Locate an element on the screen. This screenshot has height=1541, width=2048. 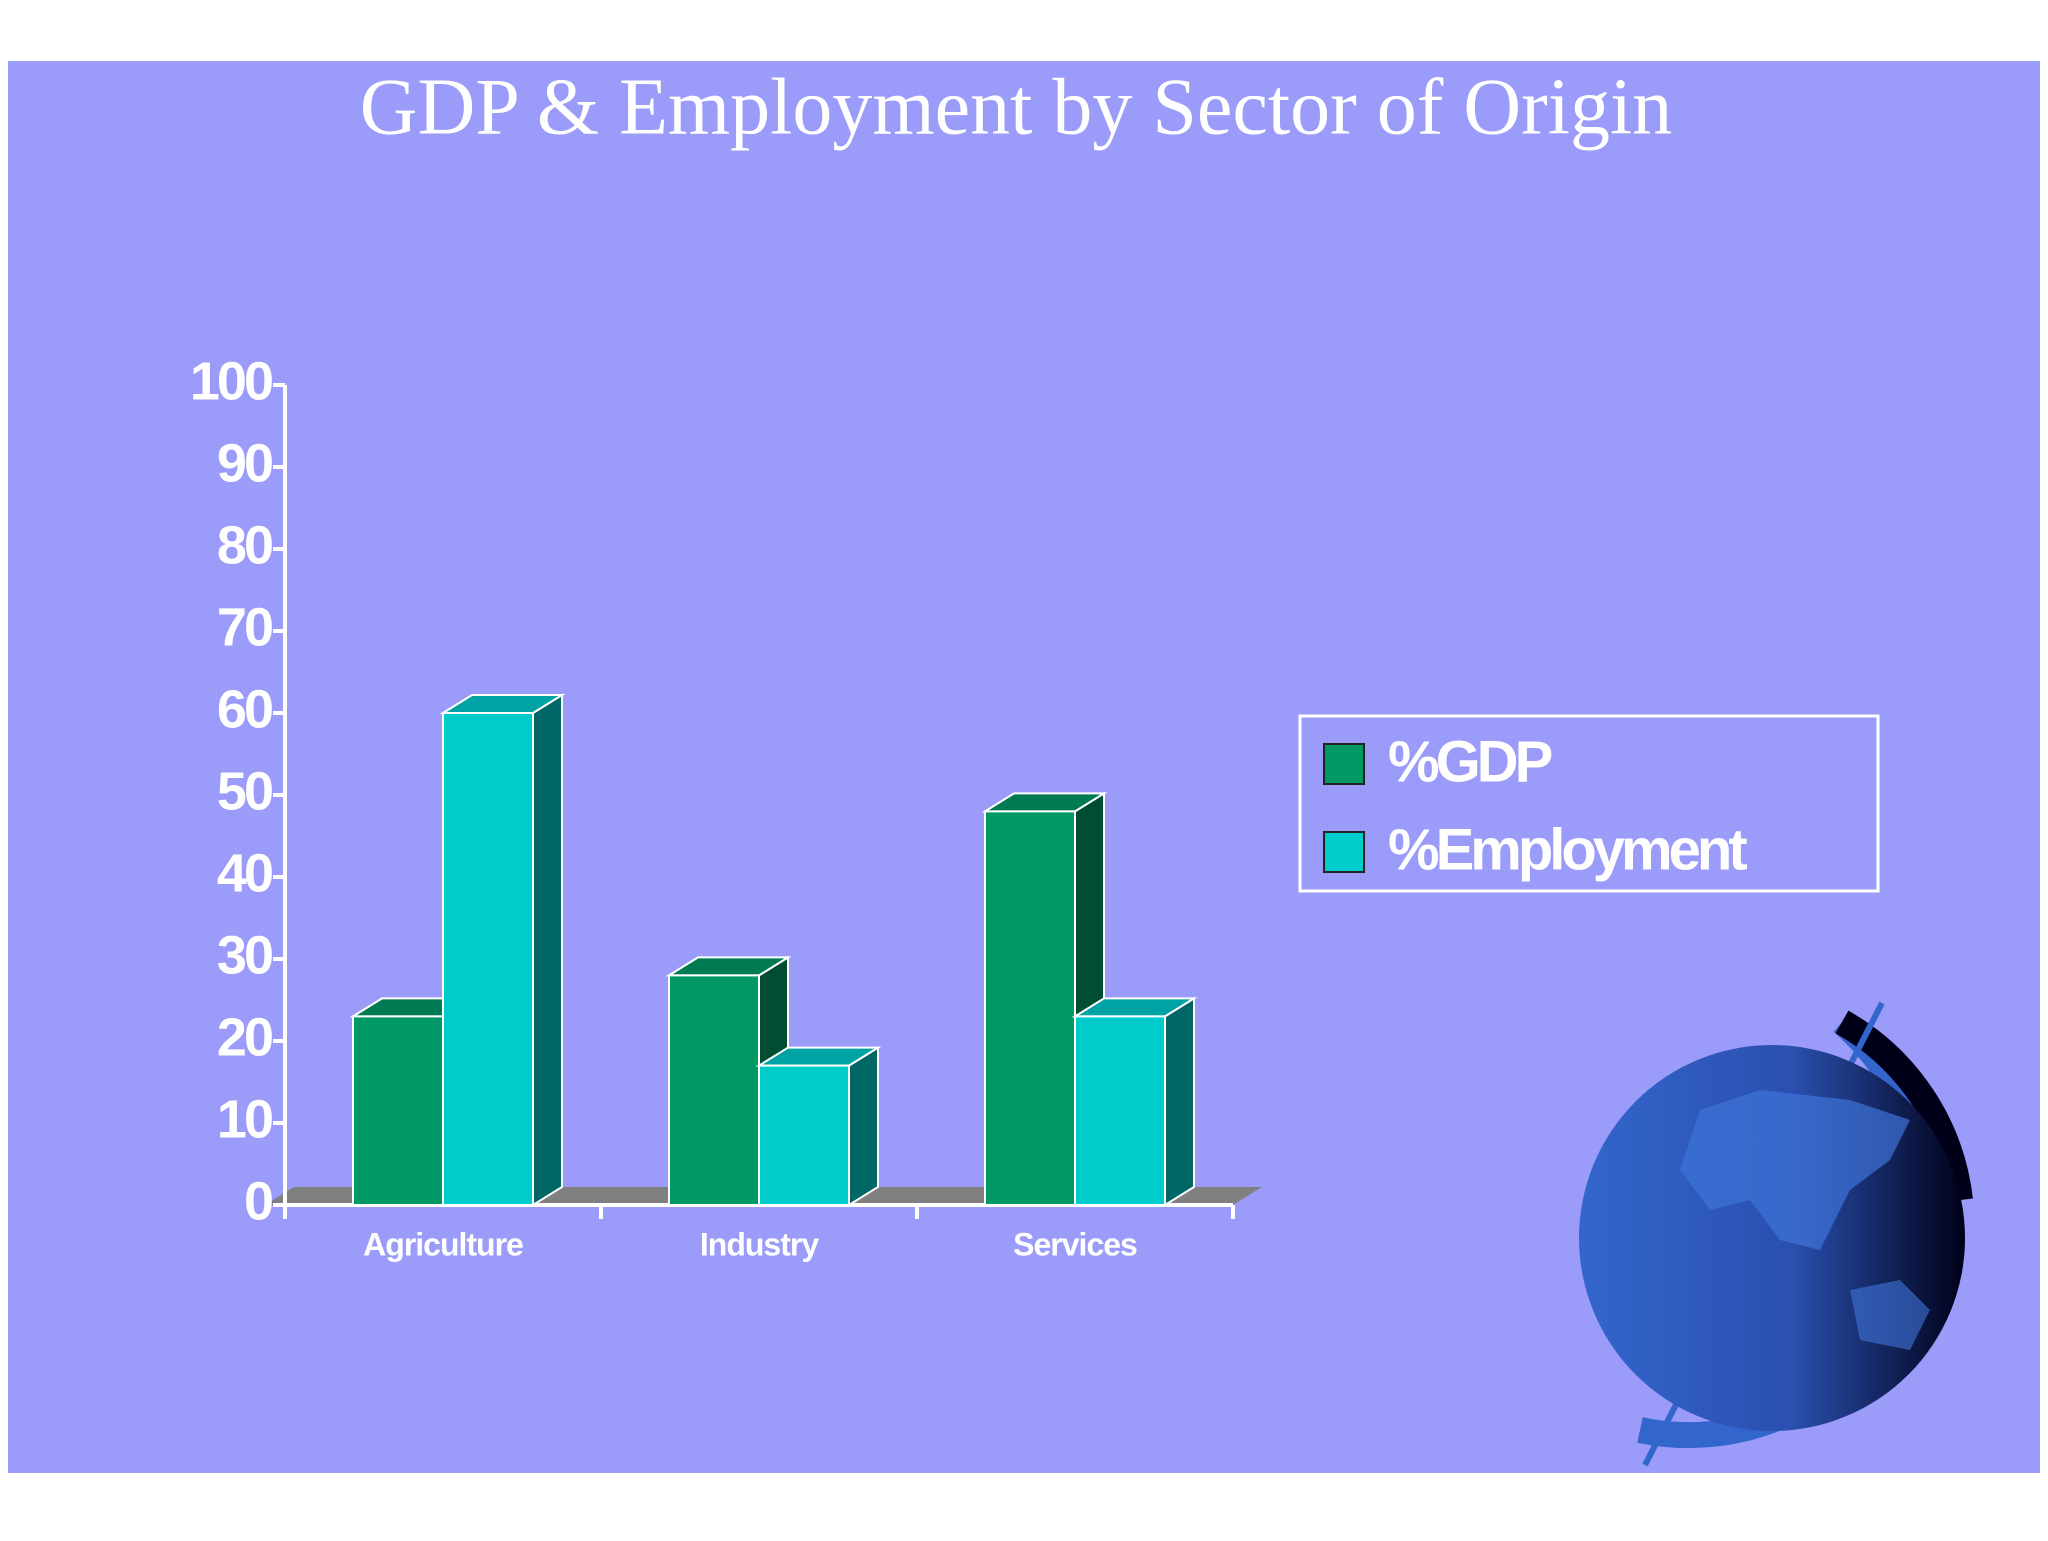
y-tick-label: 0 is located at coordinates (258, 1201).